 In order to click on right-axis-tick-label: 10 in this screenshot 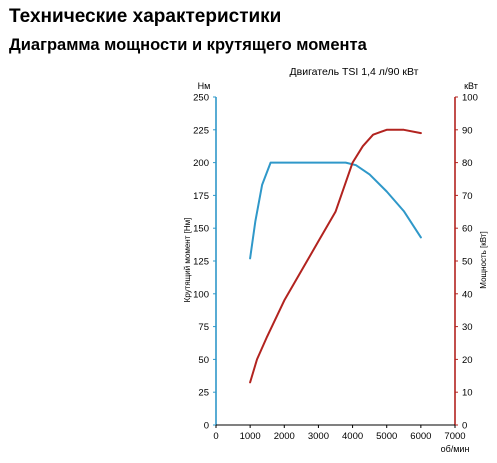, I will do `click(467, 393)`.